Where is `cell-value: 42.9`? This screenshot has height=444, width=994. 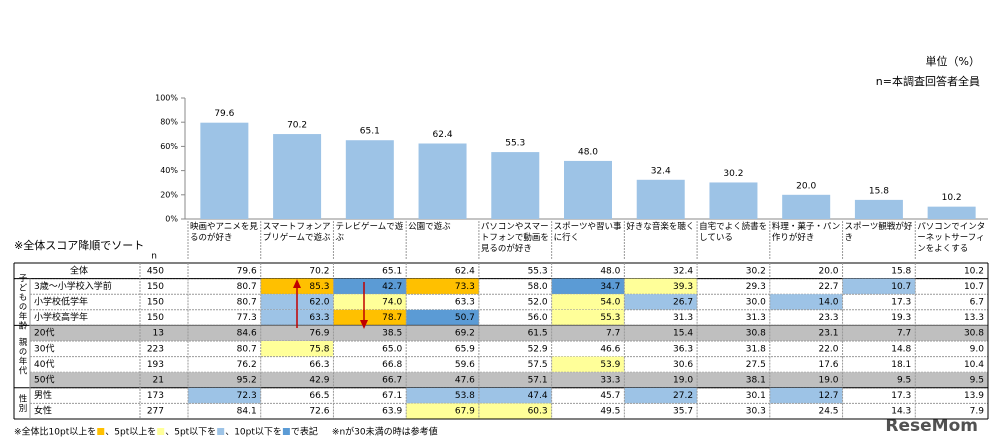
cell-value: 42.9 is located at coordinates (319, 381).